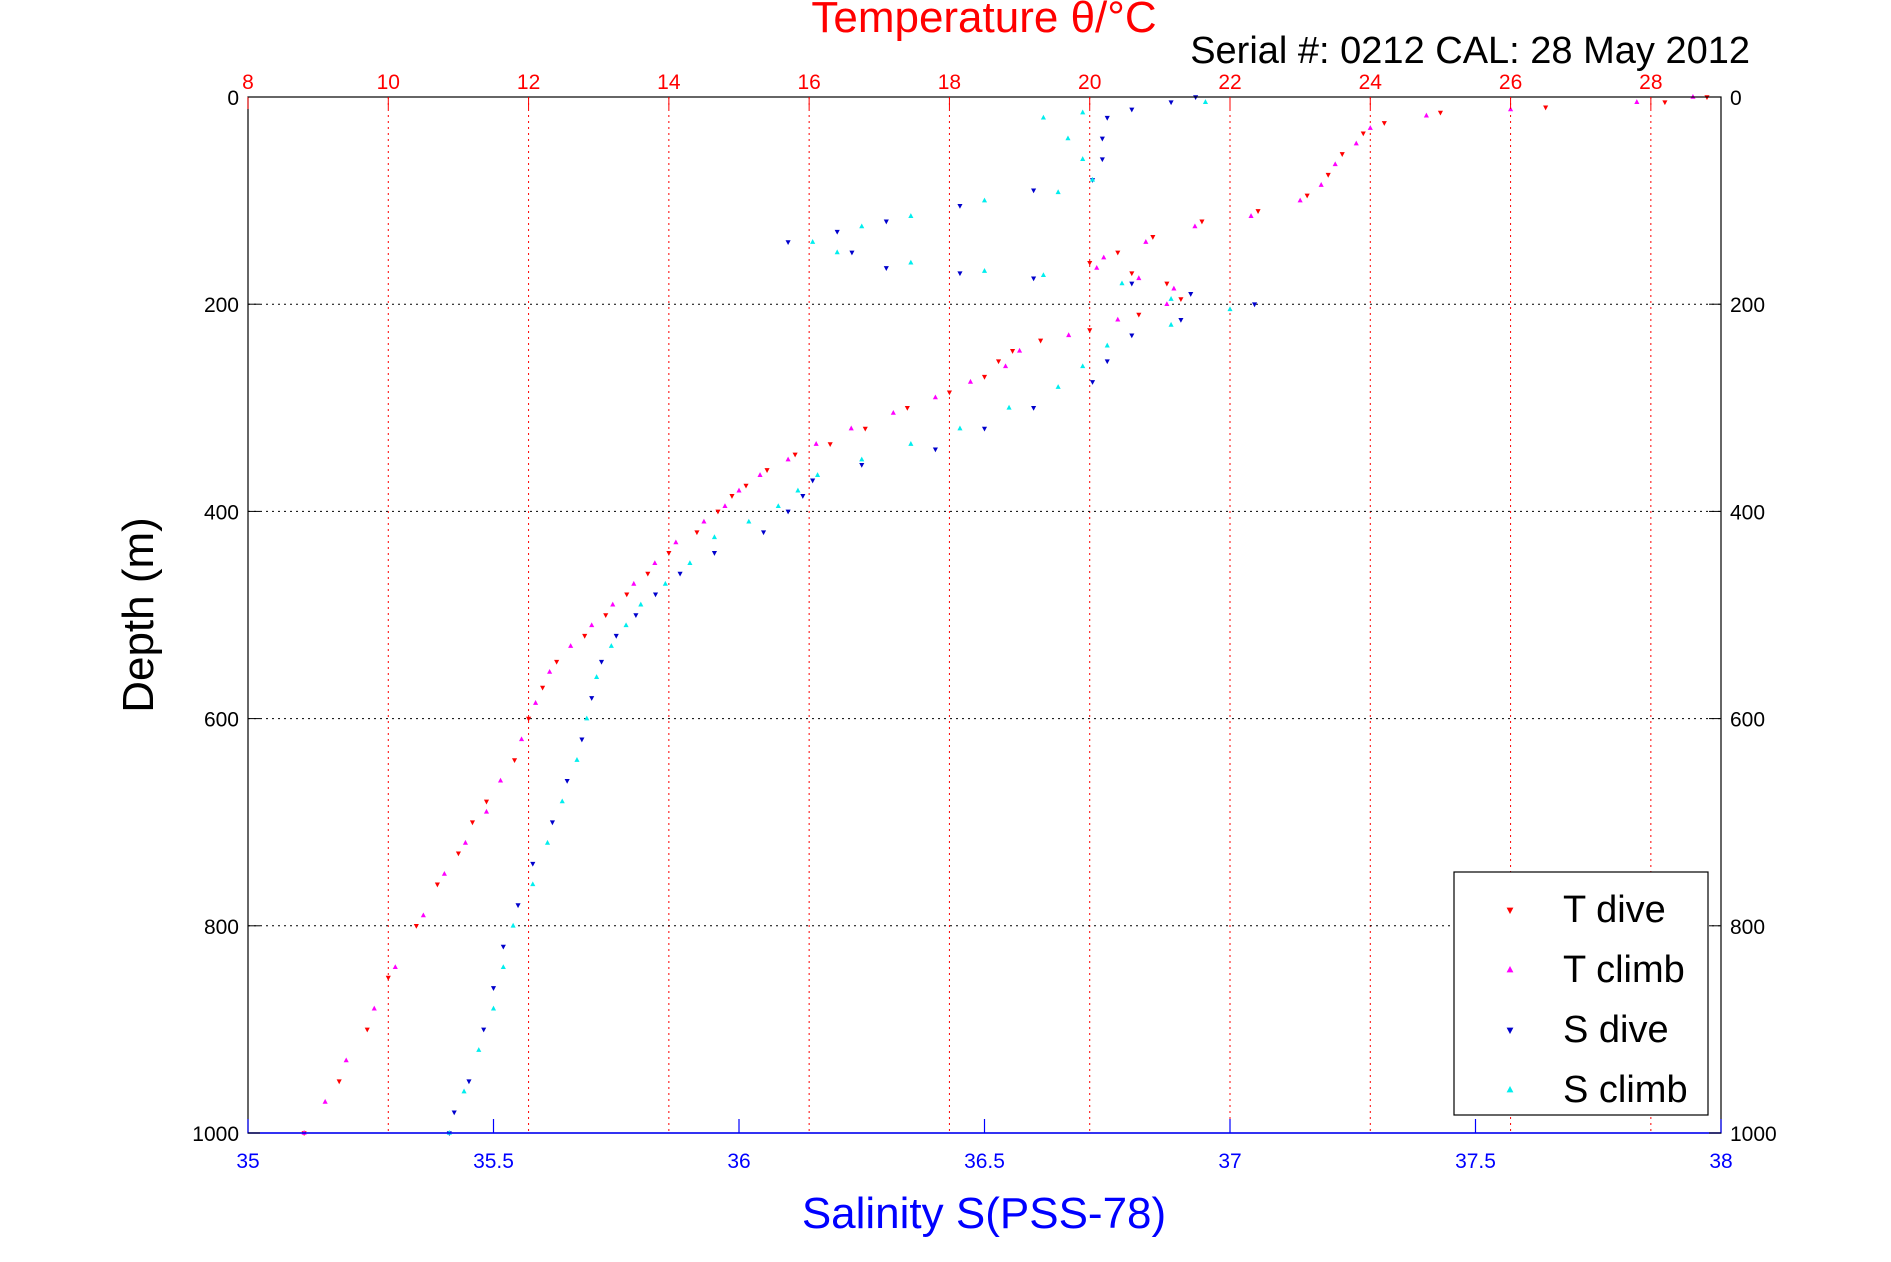 The width and height of the screenshot is (1891, 1262). Describe the element at coordinates (1616, 1030) in the screenshot. I see `legend-label: S dive` at that location.